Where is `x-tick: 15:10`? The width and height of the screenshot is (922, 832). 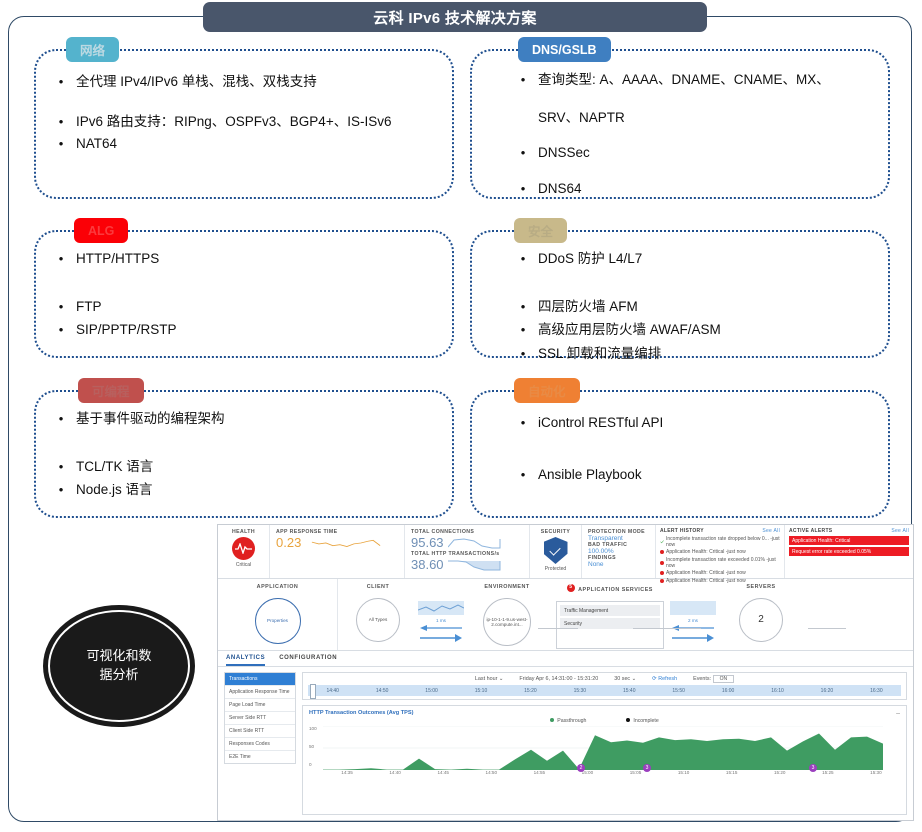
x-tick: 15:10 is located at coordinates (683, 772).